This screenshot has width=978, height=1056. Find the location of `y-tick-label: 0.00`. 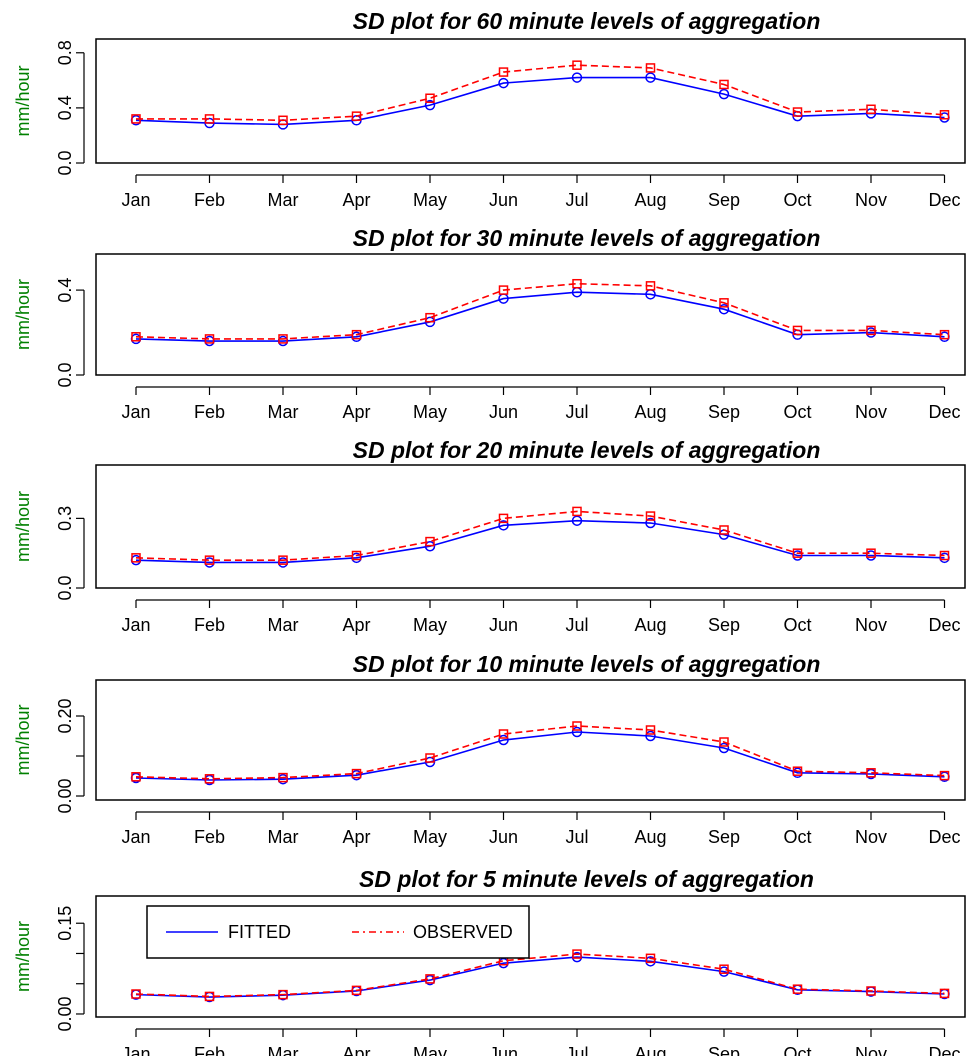

y-tick-label: 0.00 is located at coordinates (65, 795).